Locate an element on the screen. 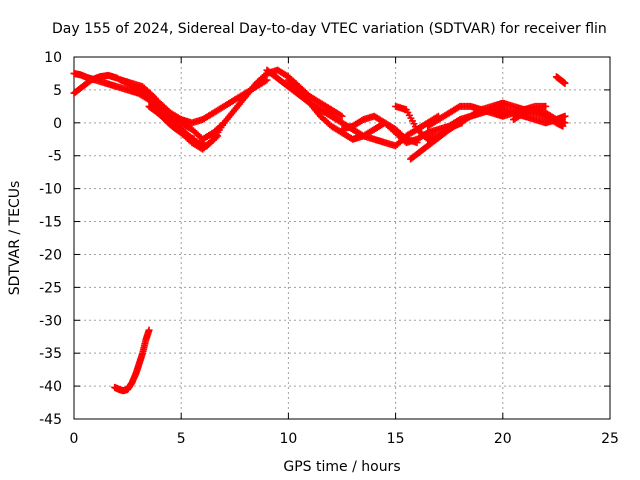 The height and width of the screenshot is (480, 640). series-track-l is located at coordinates (539, 116).